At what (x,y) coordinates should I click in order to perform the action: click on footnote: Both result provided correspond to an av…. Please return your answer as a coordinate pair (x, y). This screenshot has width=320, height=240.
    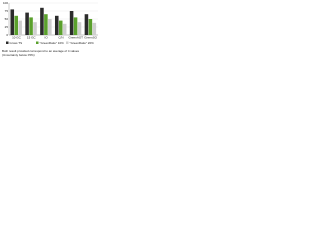
    Looking at the image, I should click on (41, 51).